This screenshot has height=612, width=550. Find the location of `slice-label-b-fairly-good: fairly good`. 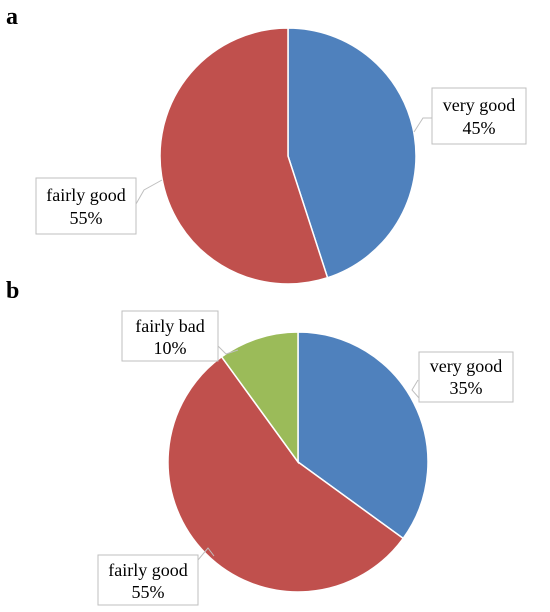

slice-label-b-fairly-good: fairly good is located at coordinates (147, 570).